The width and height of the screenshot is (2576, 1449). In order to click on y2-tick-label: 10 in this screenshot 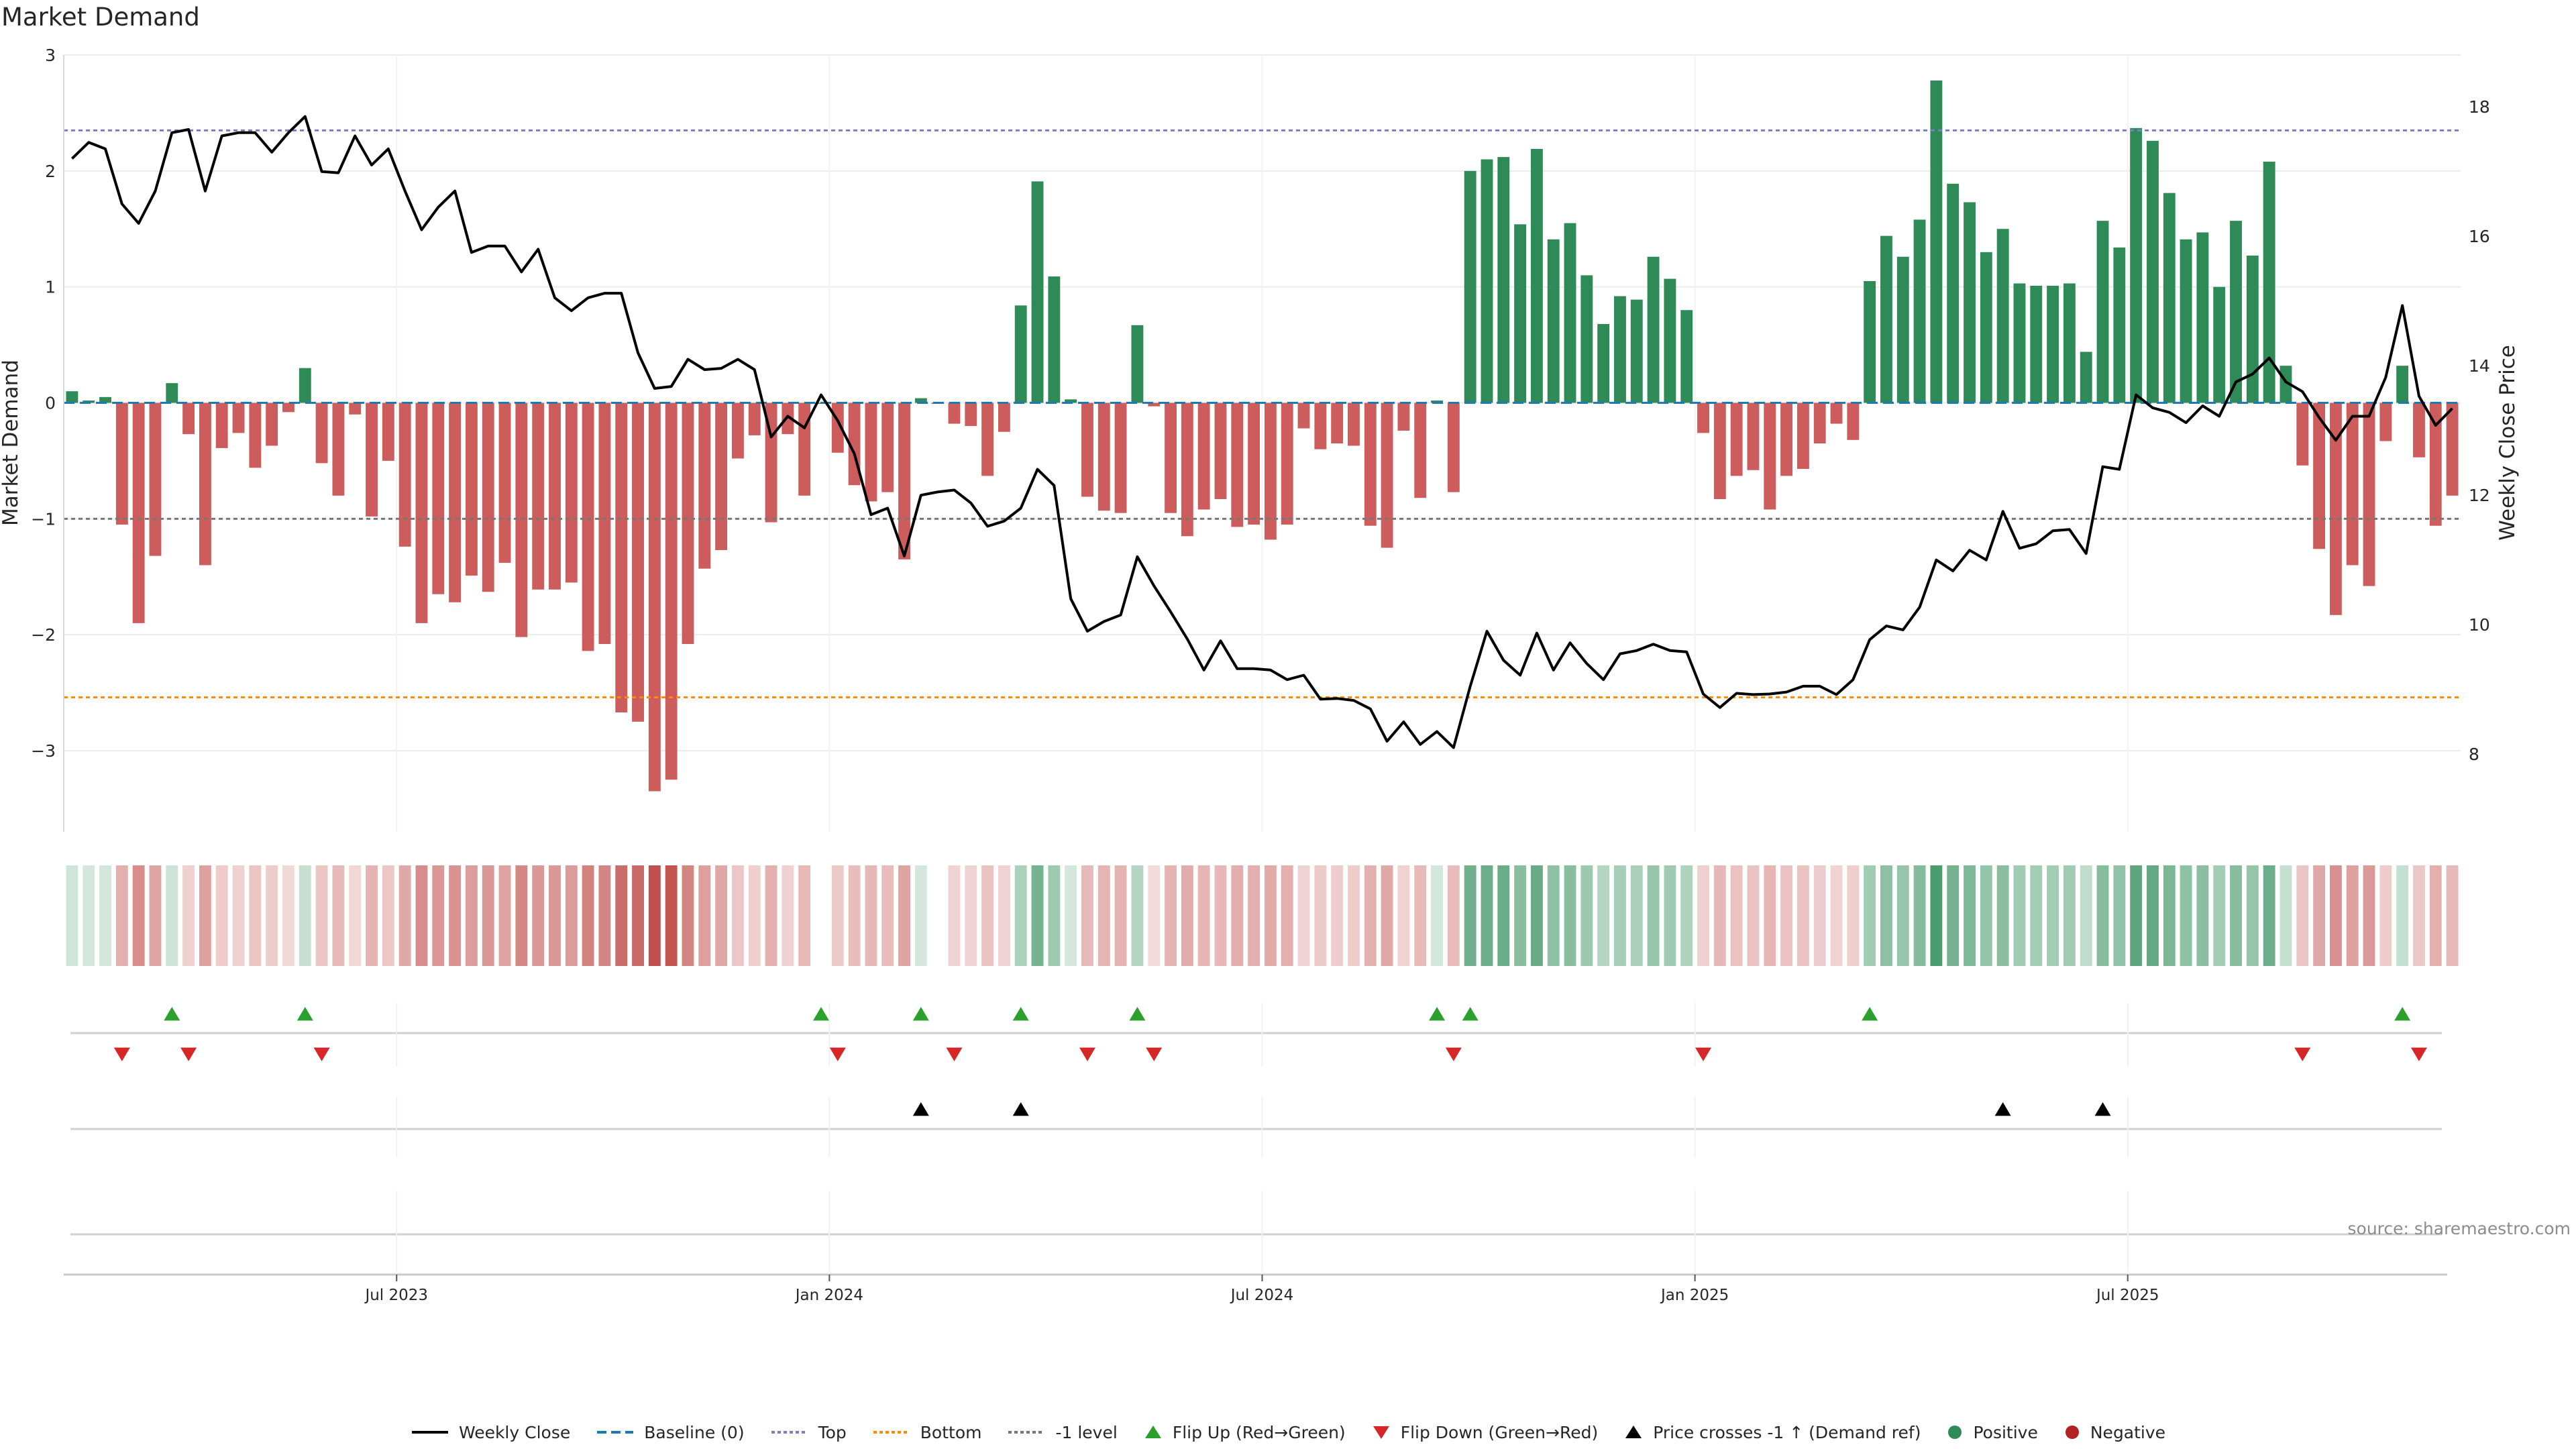, I will do `click(2479, 625)`.